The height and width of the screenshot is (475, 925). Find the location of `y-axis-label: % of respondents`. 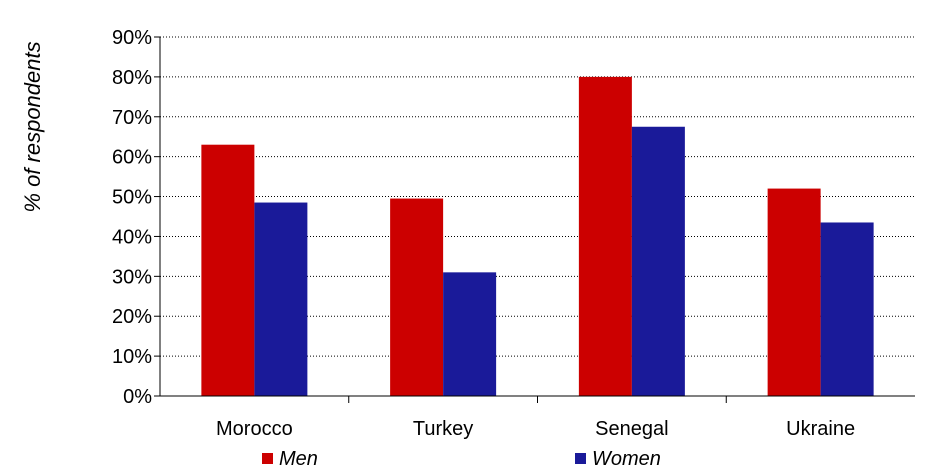

y-axis-label: % of respondents is located at coordinates (32, 126).